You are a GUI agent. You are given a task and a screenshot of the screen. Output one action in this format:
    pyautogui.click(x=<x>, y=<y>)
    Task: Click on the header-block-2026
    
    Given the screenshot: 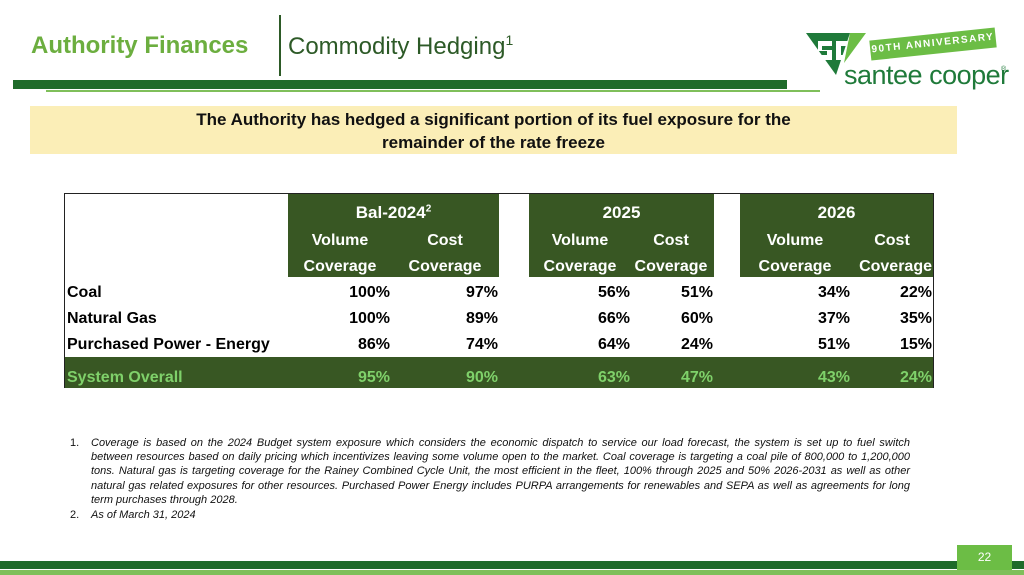 What is the action you would take?
    pyautogui.click(x=836, y=235)
    